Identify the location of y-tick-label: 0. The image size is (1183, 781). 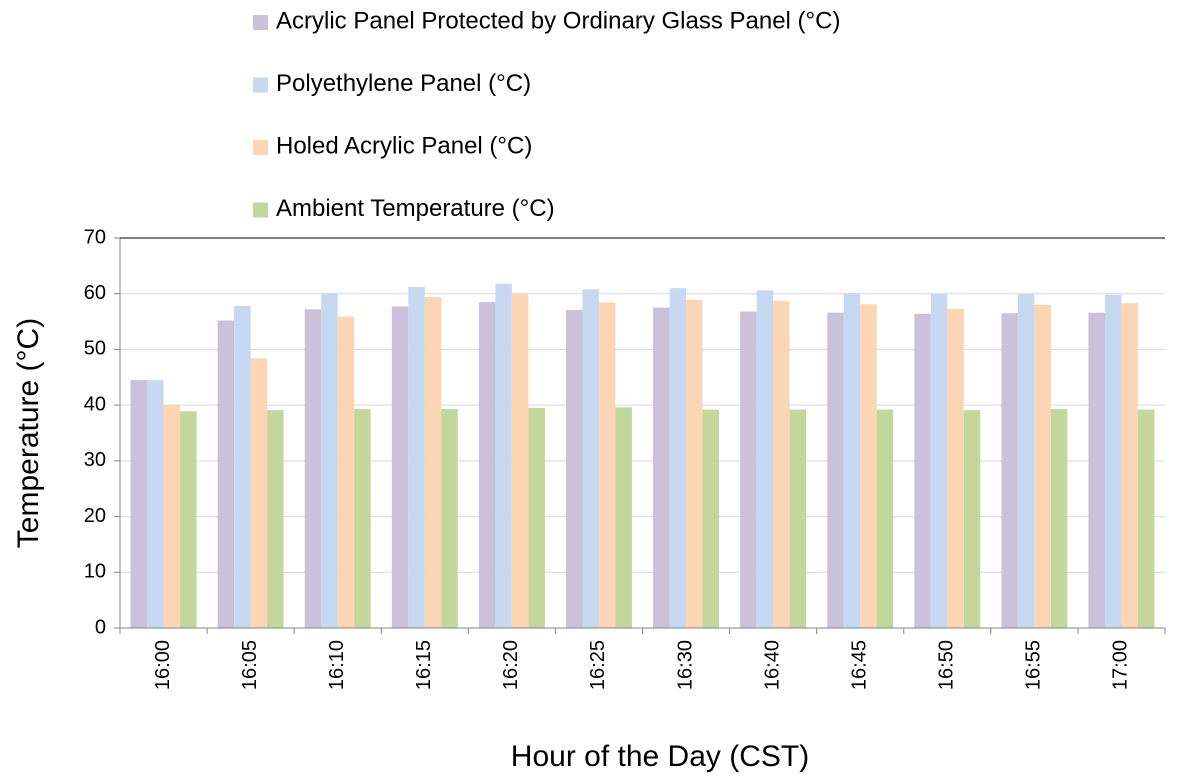
(100, 627).